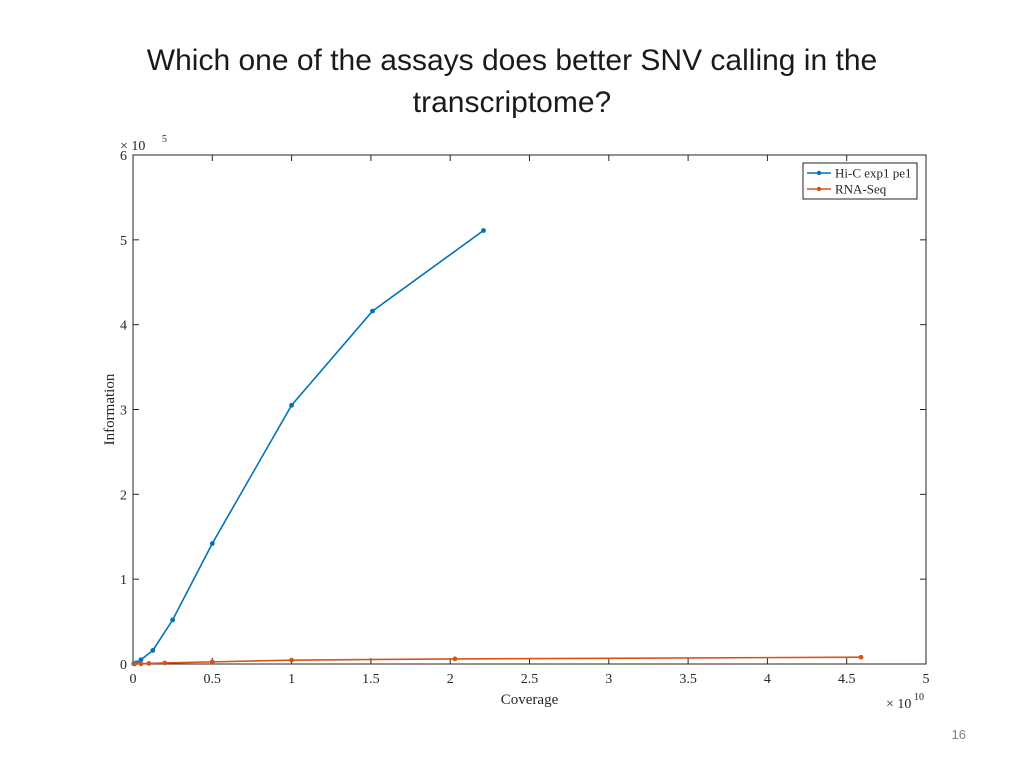 This screenshot has width=1024, height=768. What do you see at coordinates (123, 665) in the screenshot?
I see `y-tick-label: 0` at bounding box center [123, 665].